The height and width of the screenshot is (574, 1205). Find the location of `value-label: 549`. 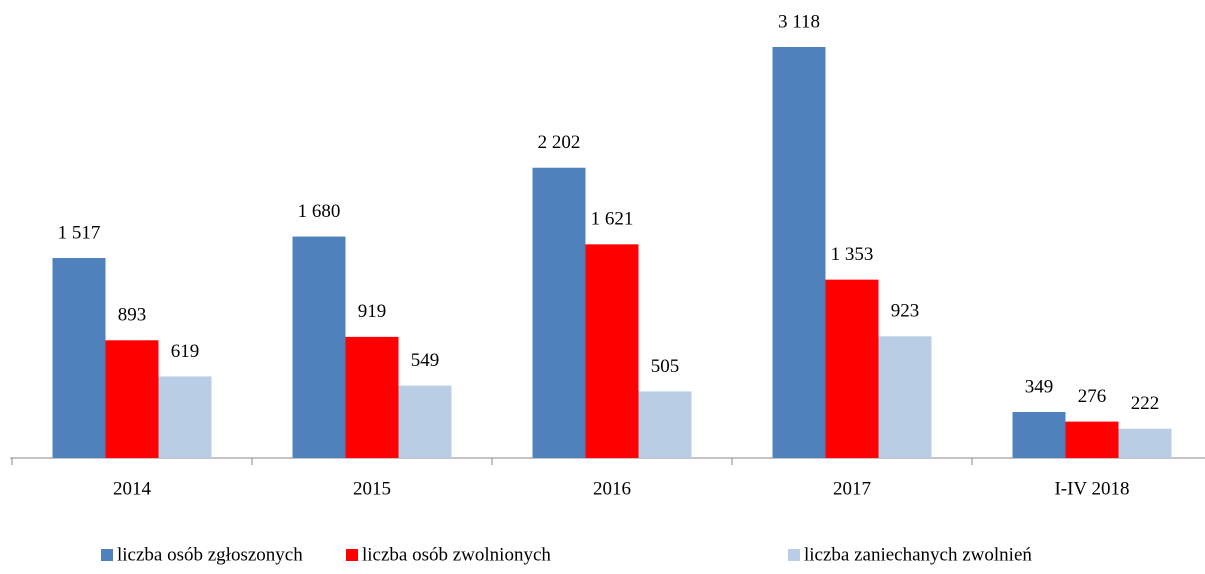

value-label: 549 is located at coordinates (425, 360).